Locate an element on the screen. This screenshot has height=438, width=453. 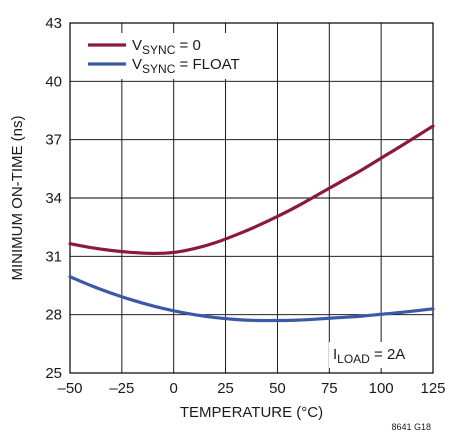
load-annotation: ILOAD = 2A is located at coordinates (369, 356).